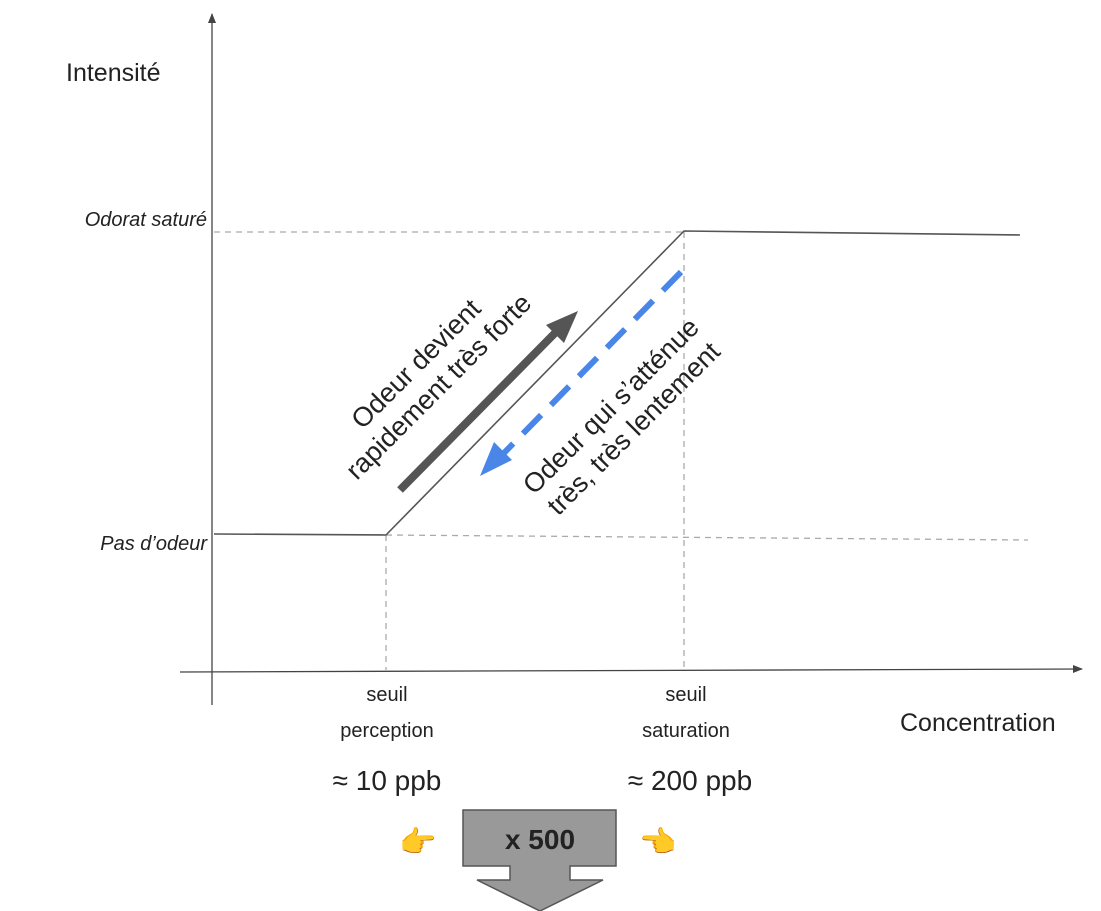  Describe the element at coordinates (657, 842) in the screenshot. I see `right-pointing-hand-icon: 👈` at that location.